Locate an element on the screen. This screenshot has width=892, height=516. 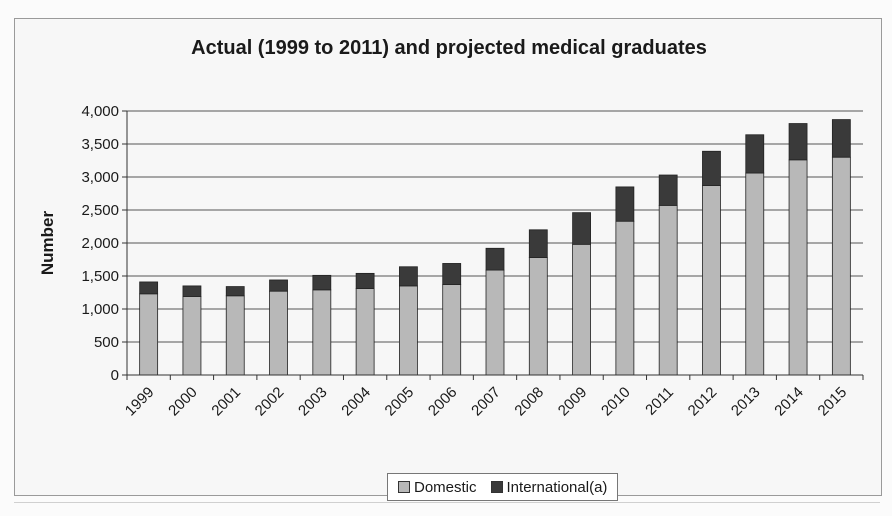
x-tick-label: 2003 is located at coordinates (313, 402).